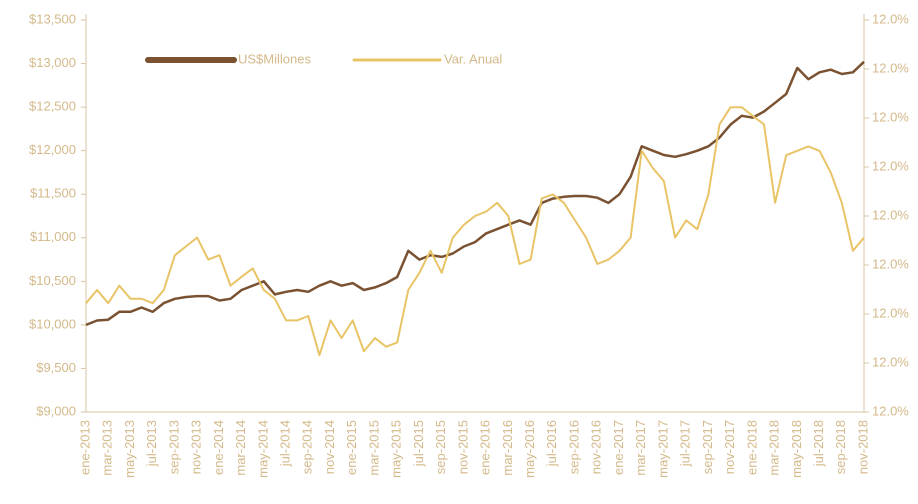  I want to click on y-tick-label: $13,000, so click(52, 62).